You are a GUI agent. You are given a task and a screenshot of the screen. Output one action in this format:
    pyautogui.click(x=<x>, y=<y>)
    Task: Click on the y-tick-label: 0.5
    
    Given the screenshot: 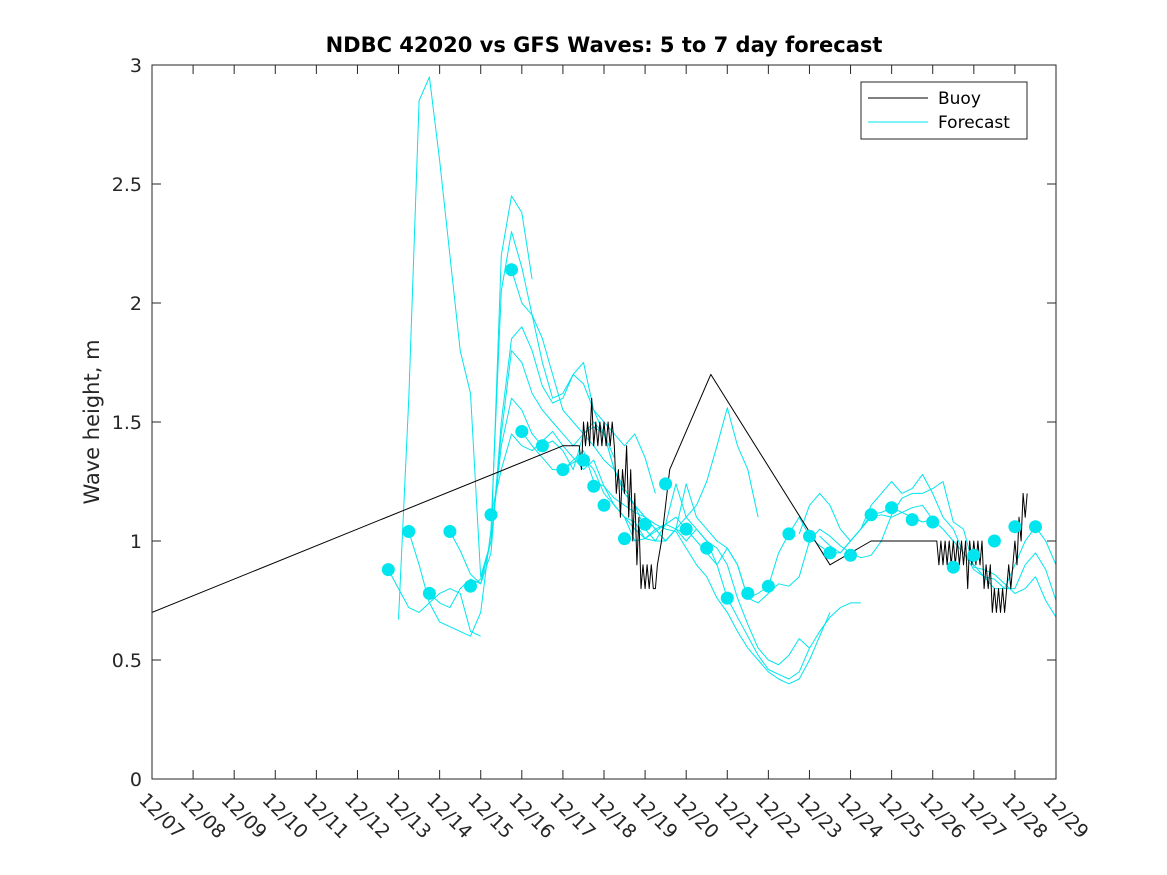 What is the action you would take?
    pyautogui.click(x=127, y=661)
    